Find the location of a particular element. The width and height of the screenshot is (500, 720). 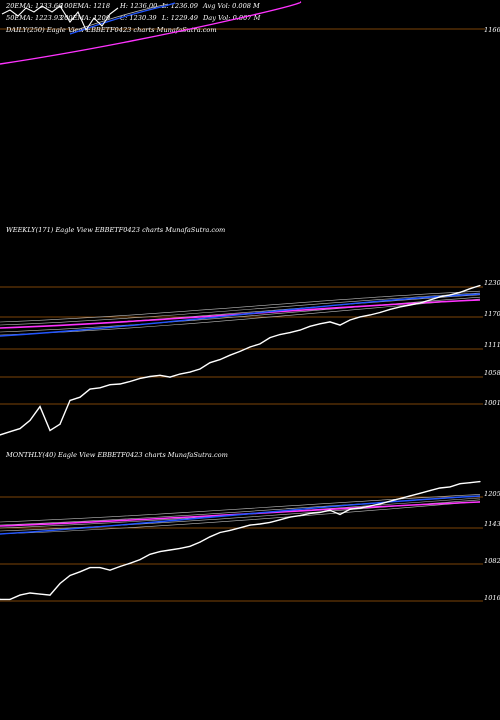

stat-day-vol: Day Vol: 0.007 M is located at coordinates (231, 18).